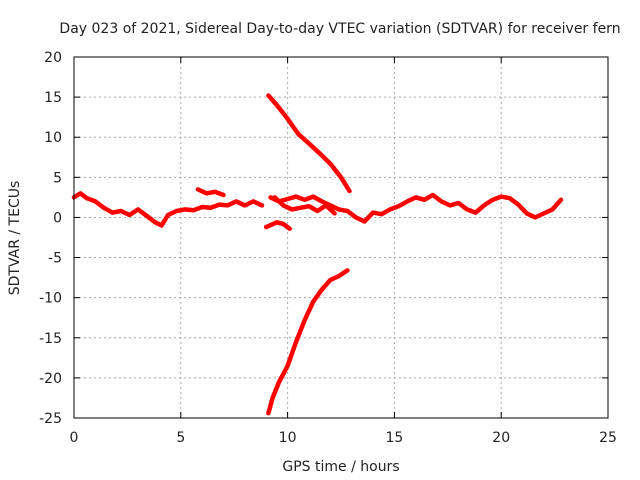 The image size is (640, 480). I want to click on x-axis-label: GPS time / hours, so click(340, 467).